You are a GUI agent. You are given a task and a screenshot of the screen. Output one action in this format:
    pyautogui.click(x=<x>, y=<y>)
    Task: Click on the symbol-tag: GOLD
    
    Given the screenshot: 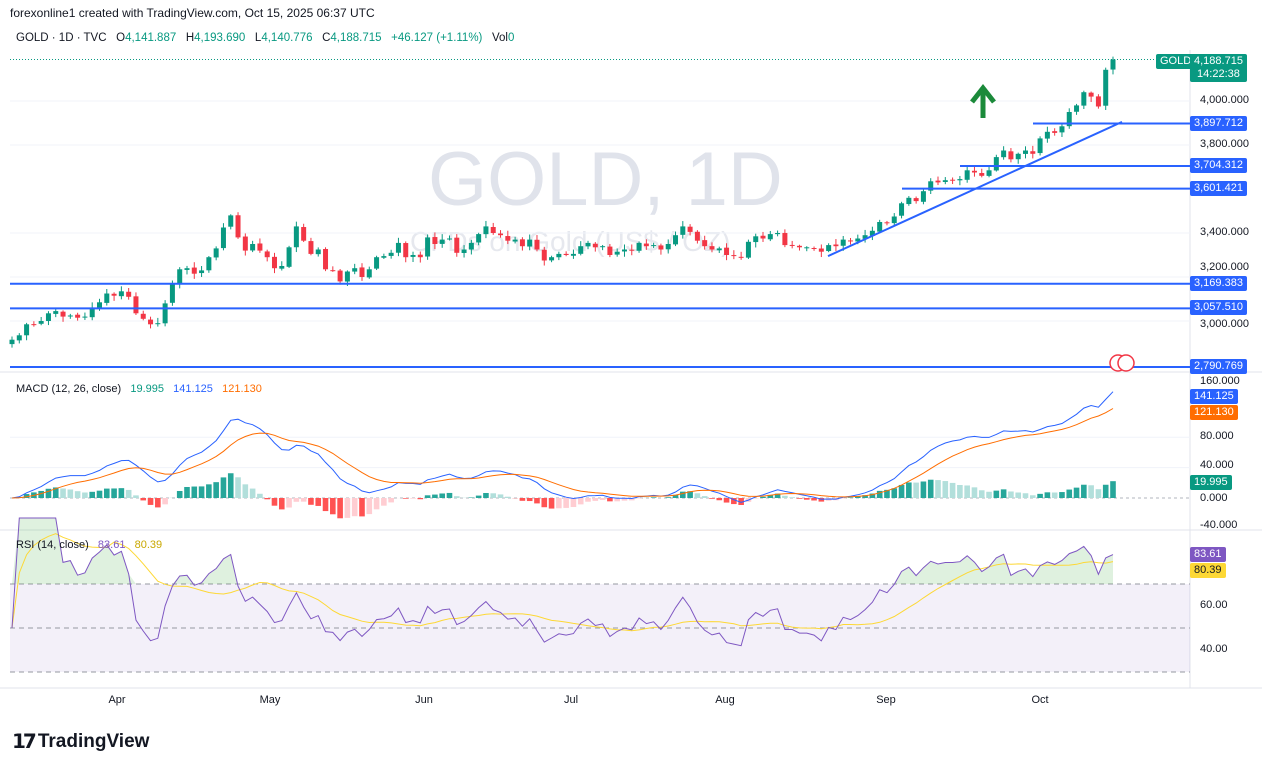 What is the action you would take?
    pyautogui.click(x=1176, y=61)
    